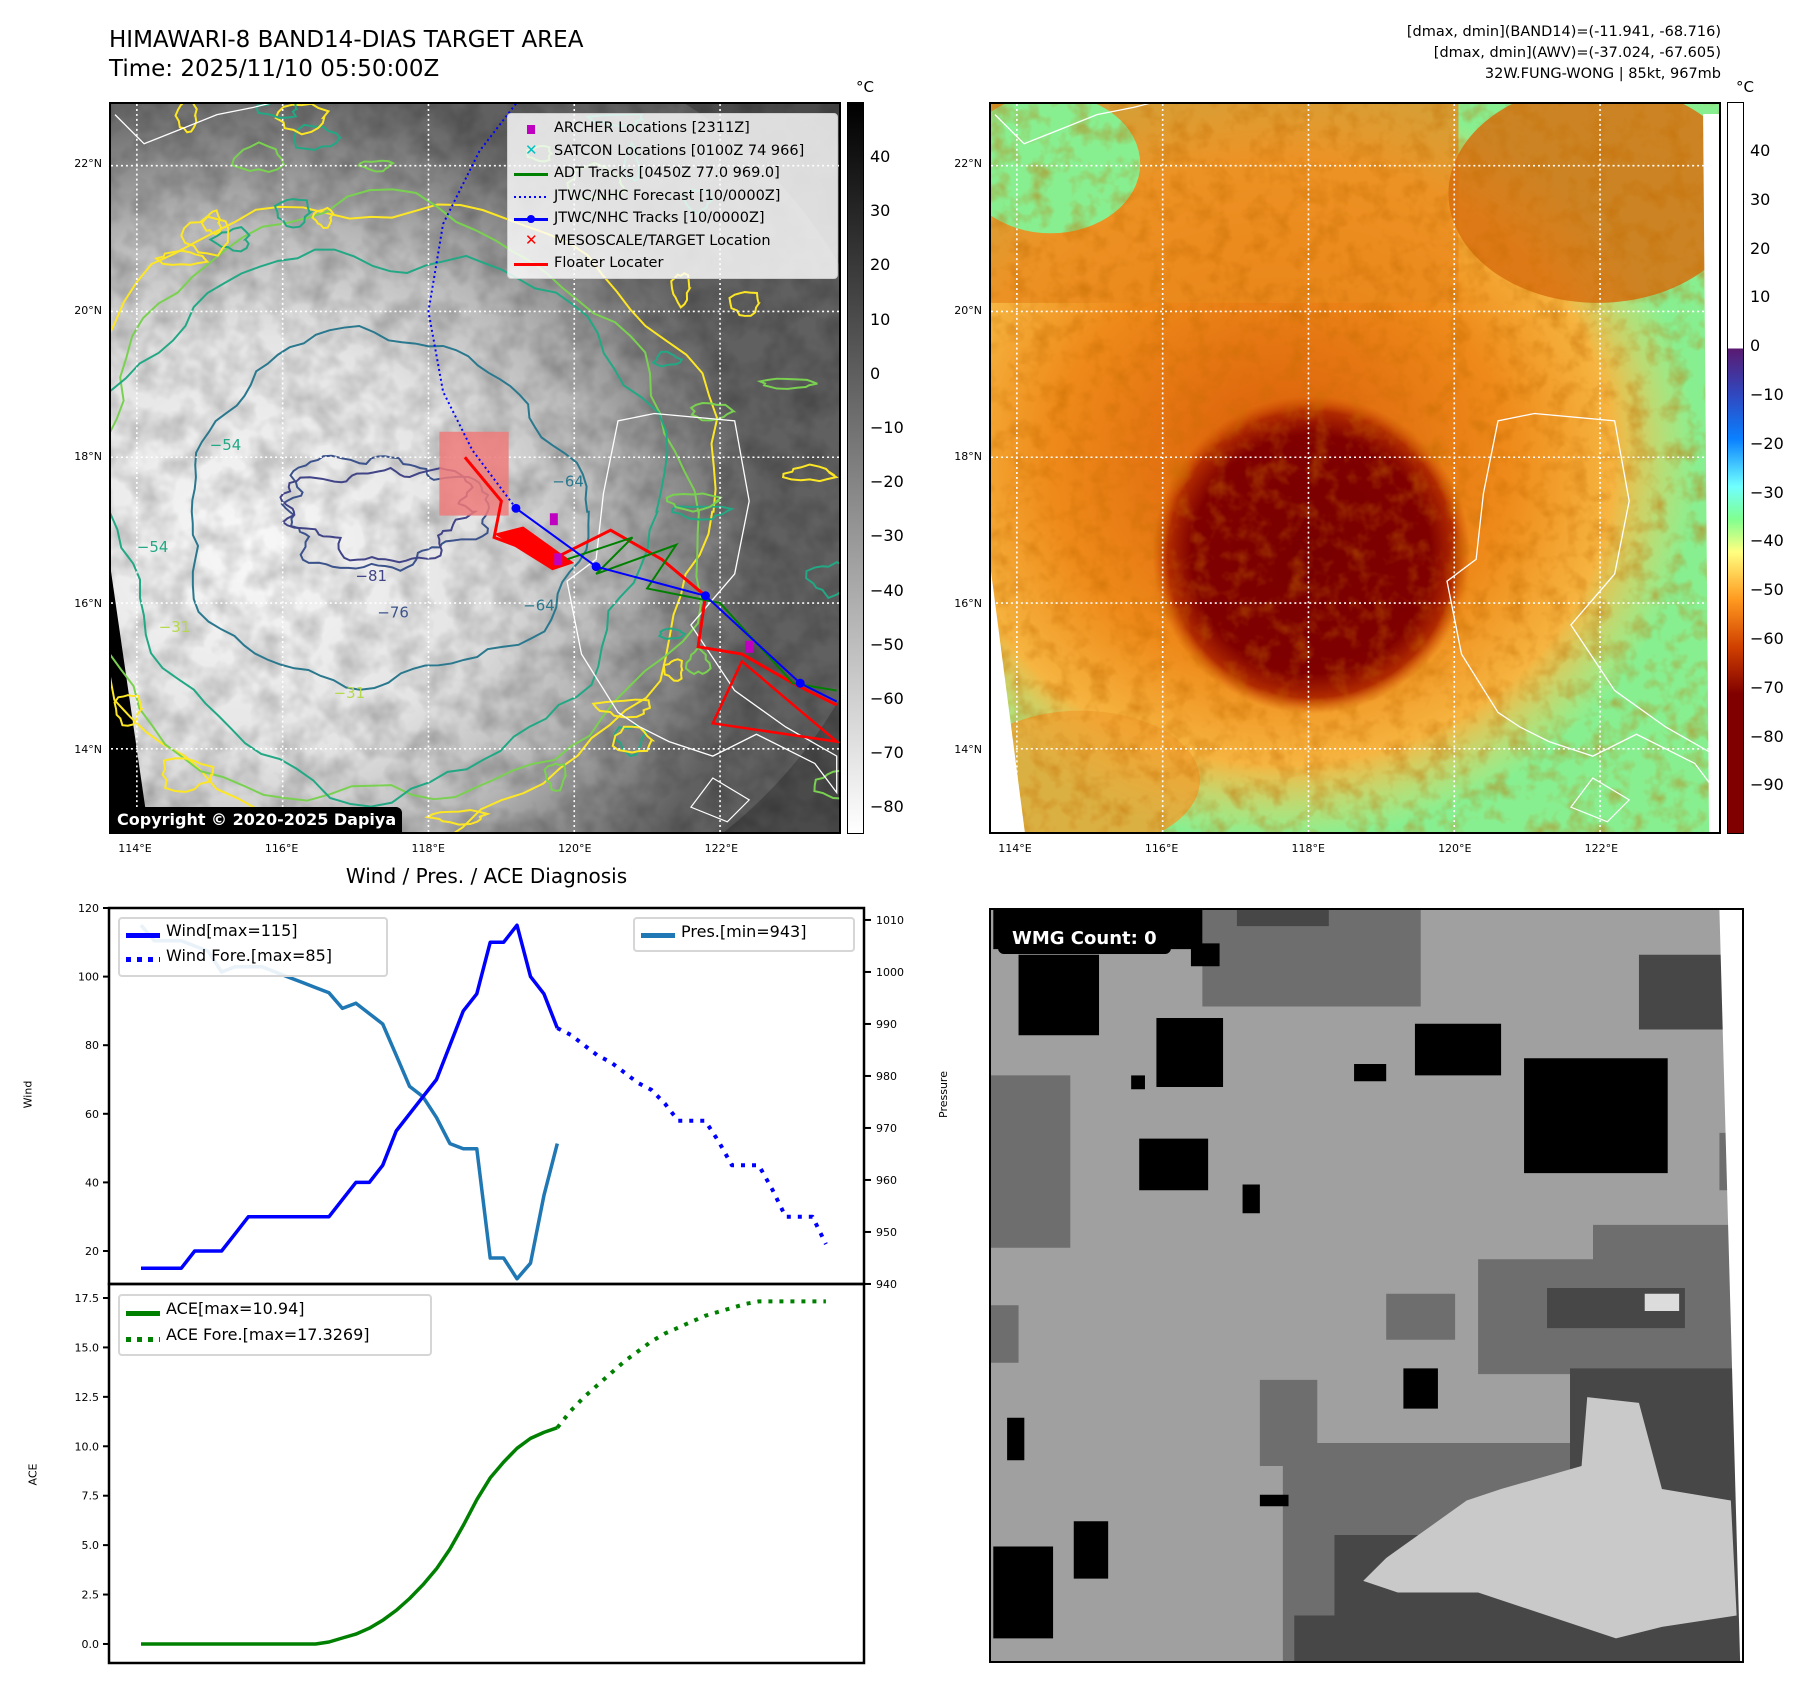 Image resolution: width=1801 pixels, height=1690 pixels. I want to click on pressure-legend-label: Pres.[min=943], so click(744, 931).